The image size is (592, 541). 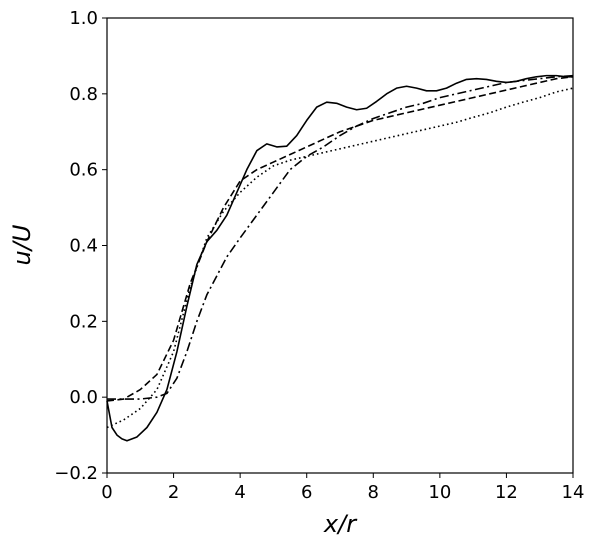 I want to click on x-tick-label: 4, so click(x=239, y=492).